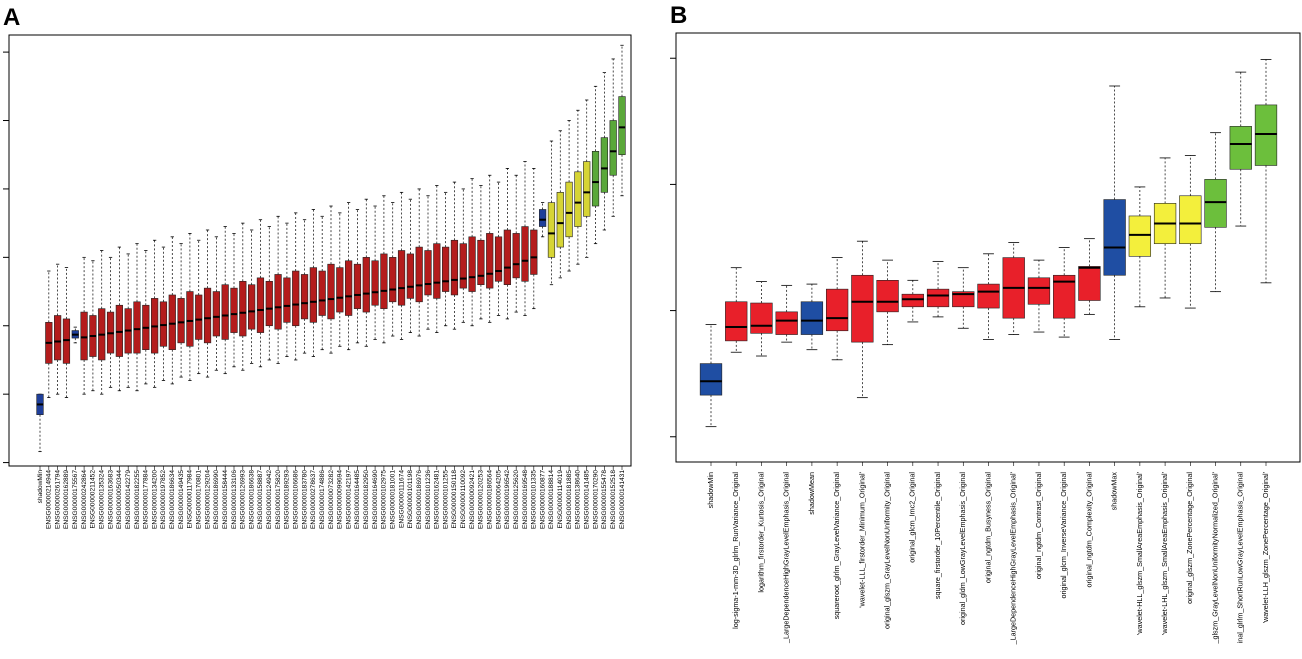 The image size is (1302, 659). What do you see at coordinates (534, 499) in the screenshot?
I see `x-tick-label: ENSG00000101335` at bounding box center [534, 499].